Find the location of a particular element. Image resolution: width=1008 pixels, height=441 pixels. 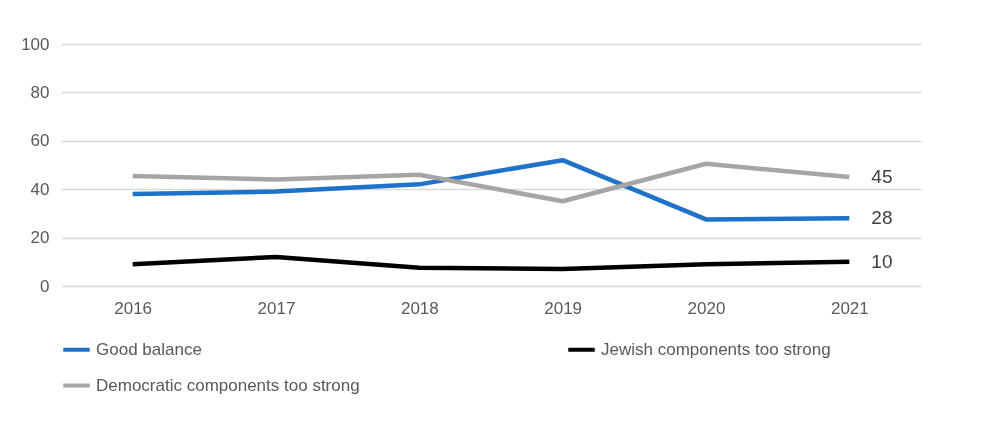

data-label: 10 is located at coordinates (882, 261).